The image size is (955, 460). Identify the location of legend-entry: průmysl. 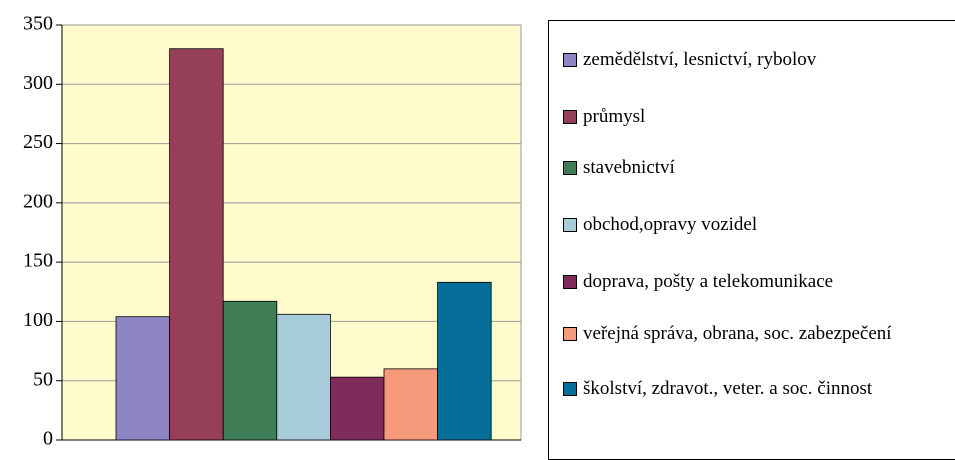
(604, 117).